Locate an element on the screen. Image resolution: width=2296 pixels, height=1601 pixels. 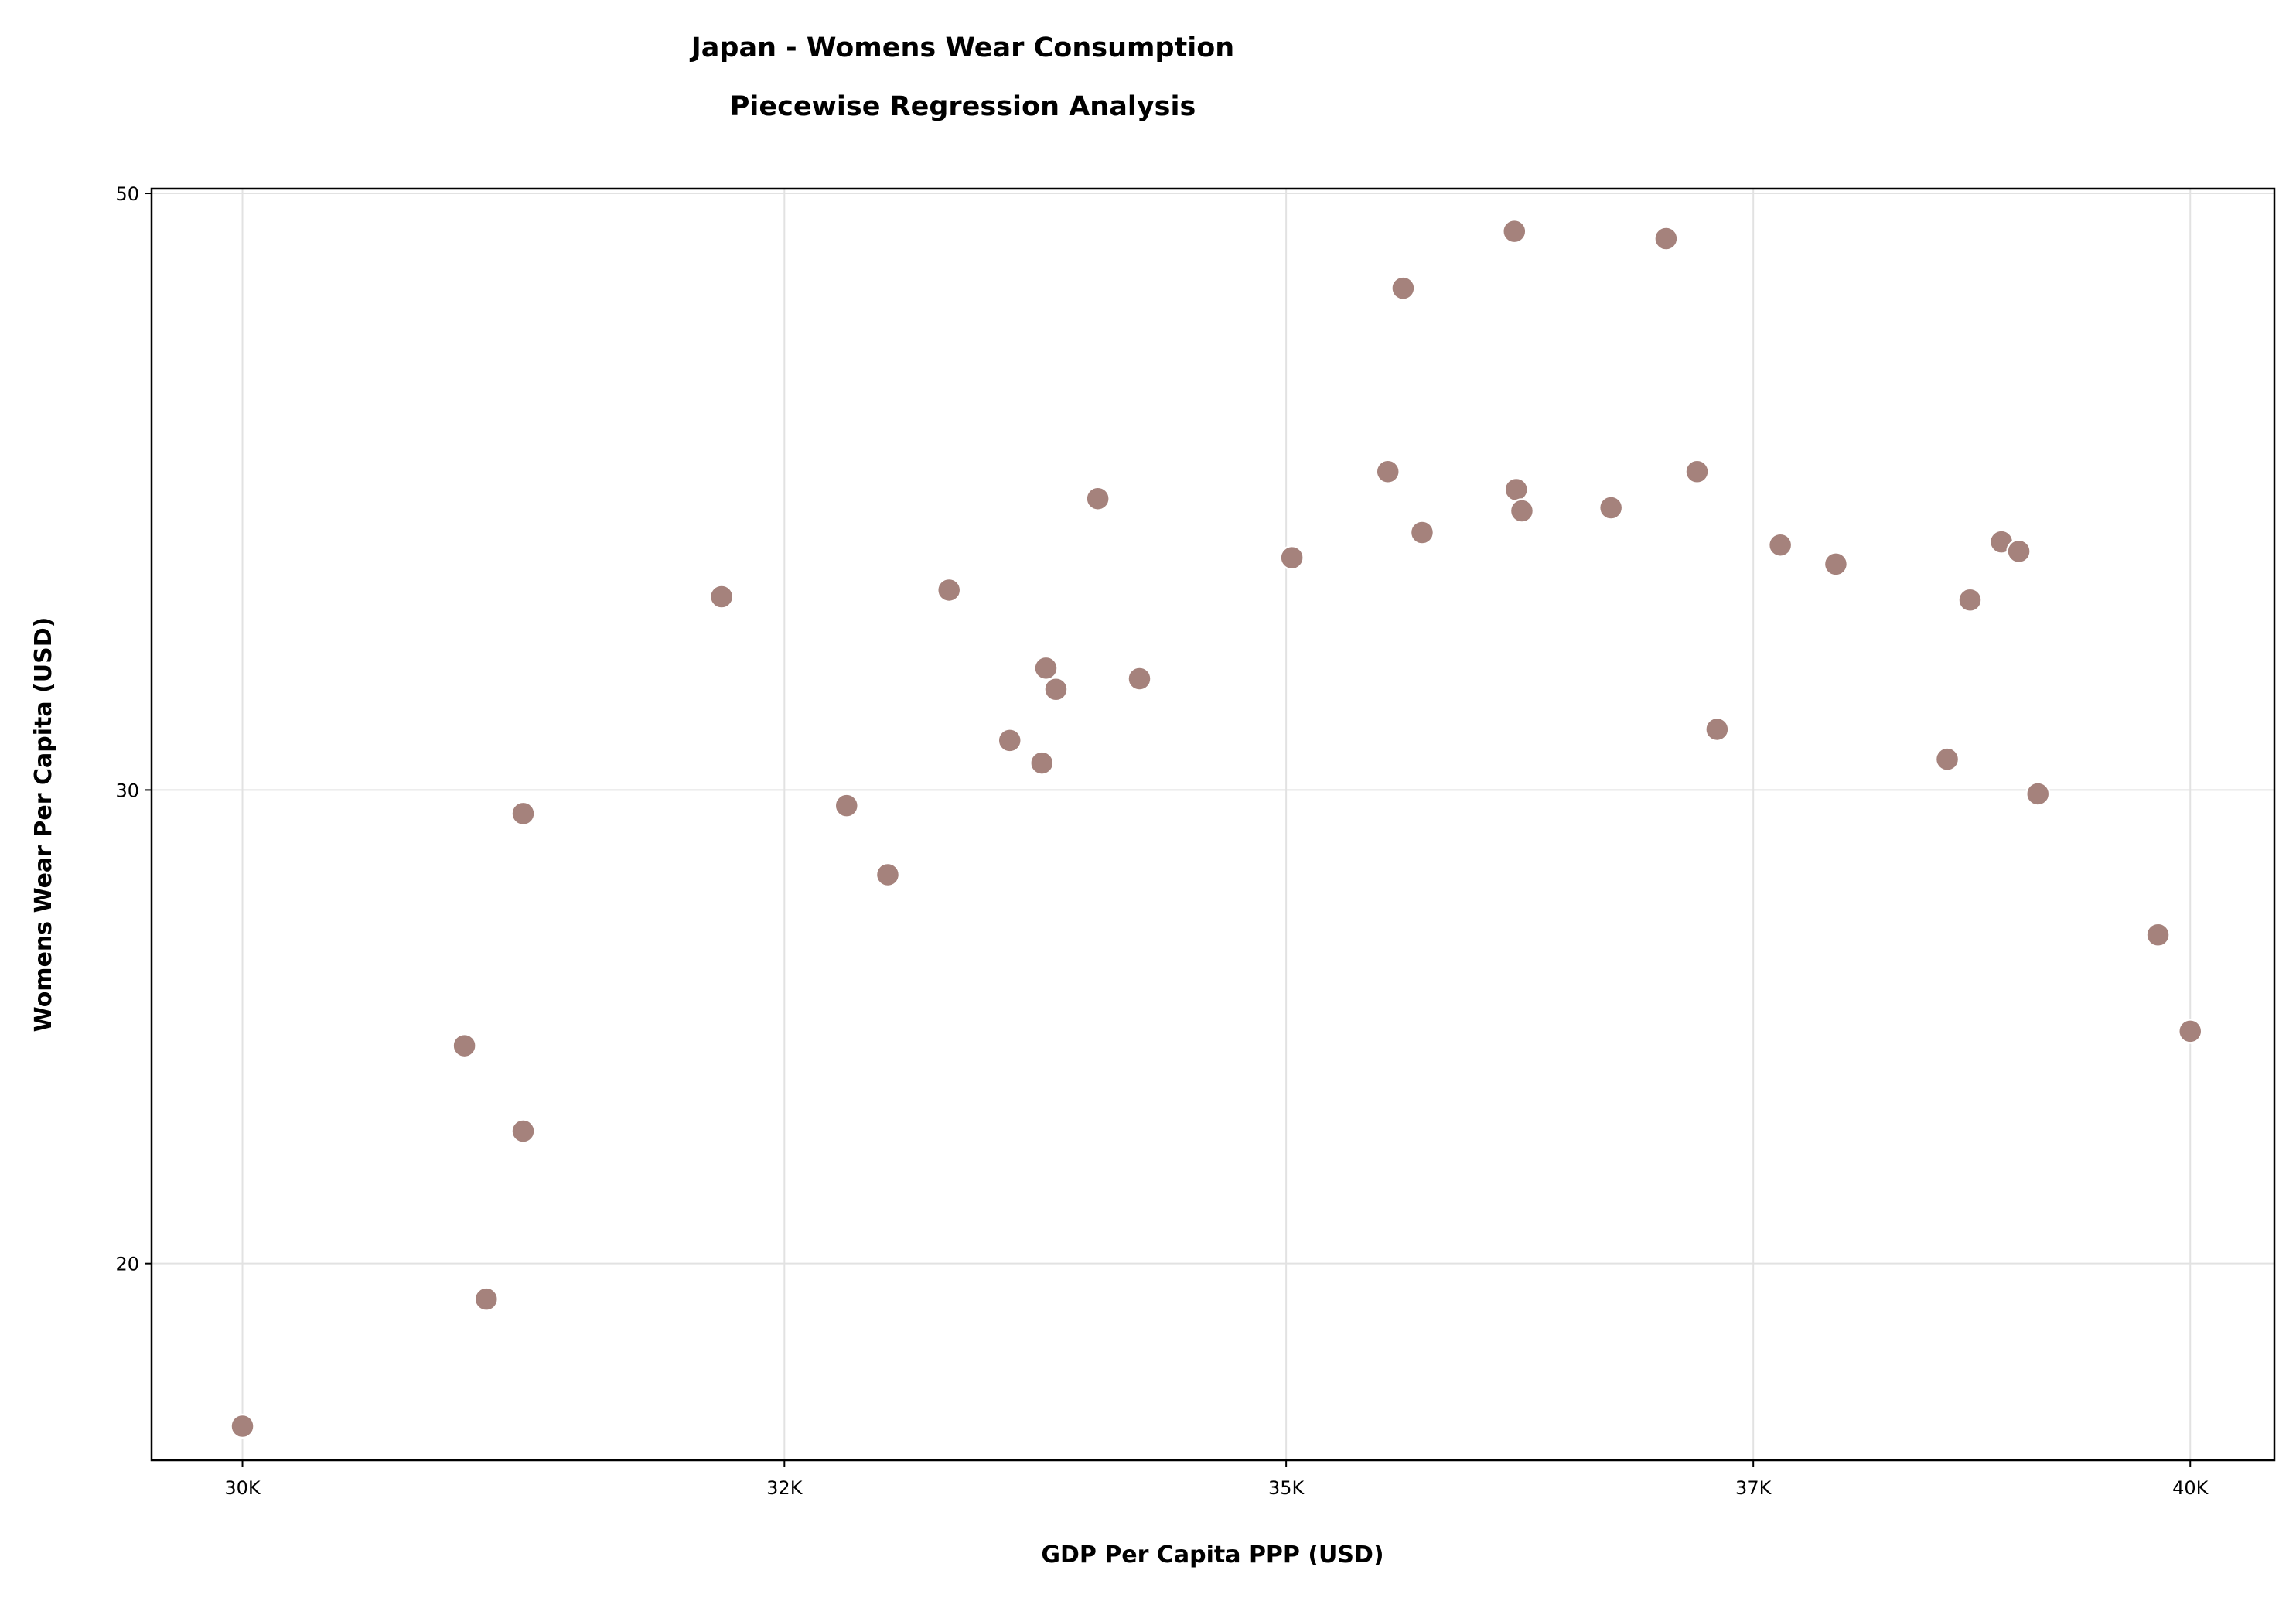
x-tick-label: 30K is located at coordinates (242, 1488).